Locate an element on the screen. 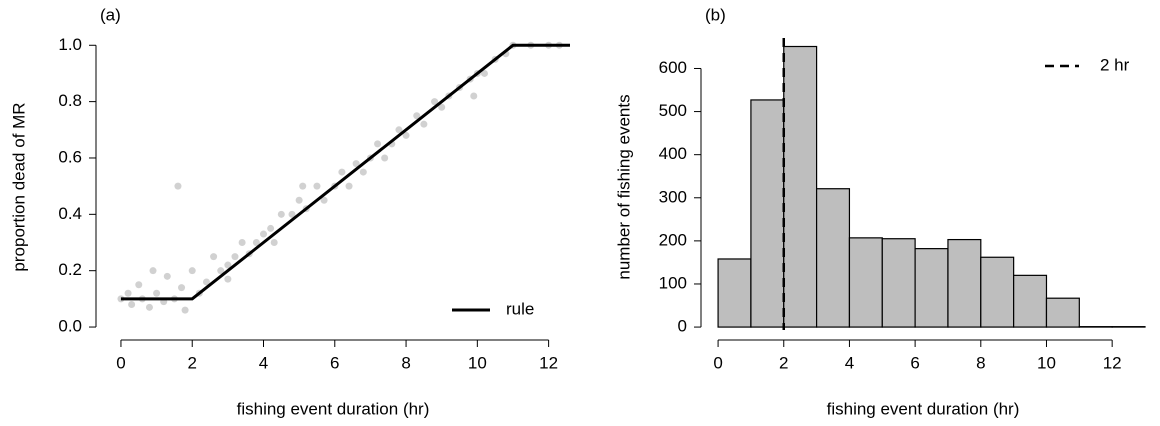  y-tick-label: 300 is located at coordinates (673, 196).